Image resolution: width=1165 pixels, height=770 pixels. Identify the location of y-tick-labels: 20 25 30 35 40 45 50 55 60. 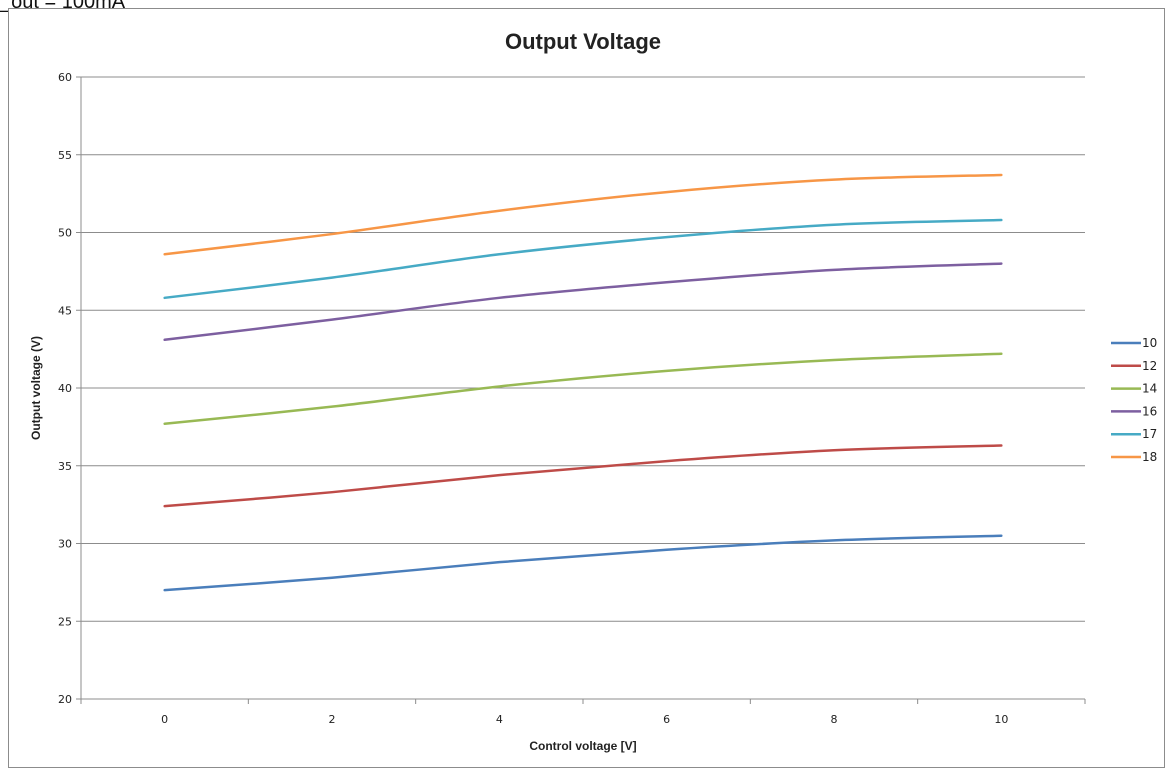
(65, 388).